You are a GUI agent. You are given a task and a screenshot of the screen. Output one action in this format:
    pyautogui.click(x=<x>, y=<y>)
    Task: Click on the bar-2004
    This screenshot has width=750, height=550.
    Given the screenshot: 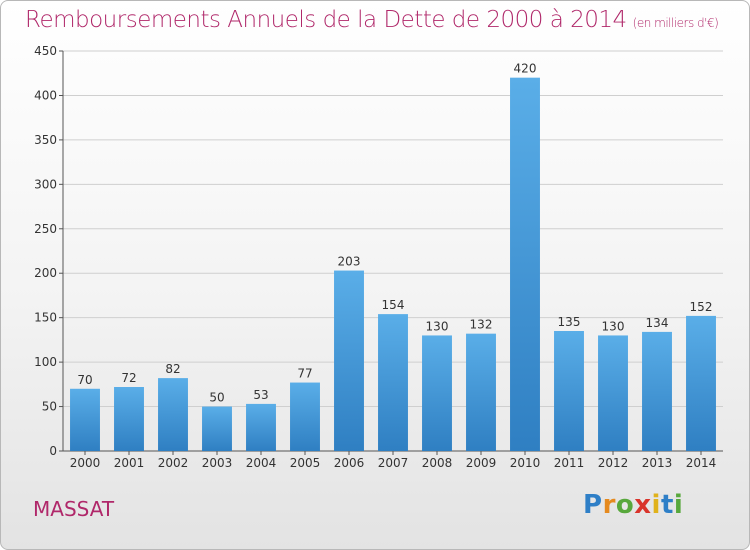 What is the action you would take?
    pyautogui.click(x=261, y=427)
    